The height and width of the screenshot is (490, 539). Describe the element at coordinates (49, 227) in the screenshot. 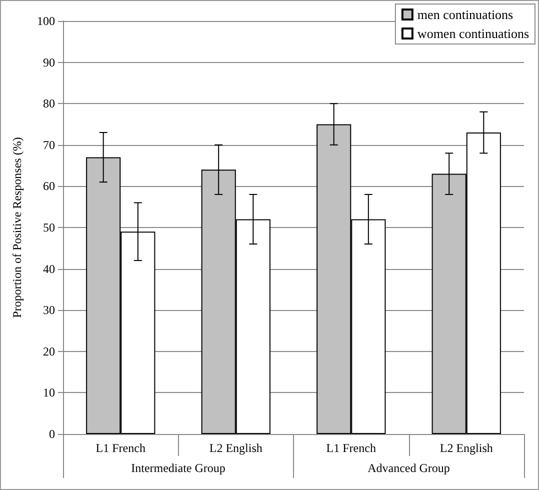

I see `y-tick-label: 50` at that location.